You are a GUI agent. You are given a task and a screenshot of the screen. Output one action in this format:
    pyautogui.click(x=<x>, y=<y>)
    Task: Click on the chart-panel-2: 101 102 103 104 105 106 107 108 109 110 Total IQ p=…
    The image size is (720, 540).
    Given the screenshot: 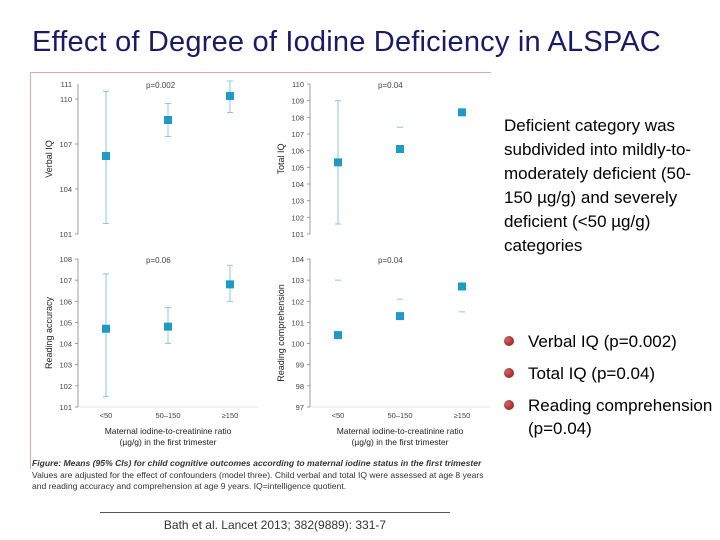 What is the action you would take?
    pyautogui.click(x=371, y=159)
    